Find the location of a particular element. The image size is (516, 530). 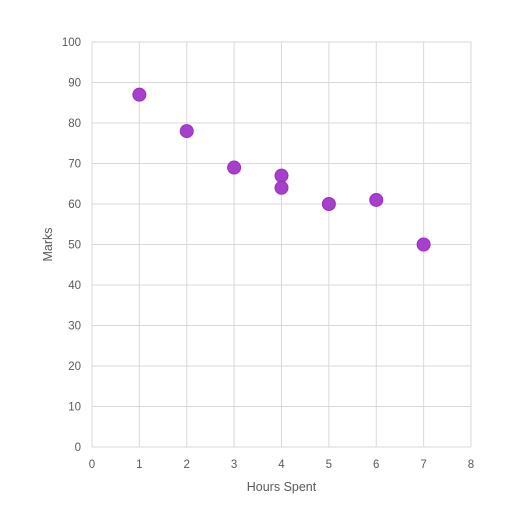

y-tick-label: 80 is located at coordinates (74, 124).